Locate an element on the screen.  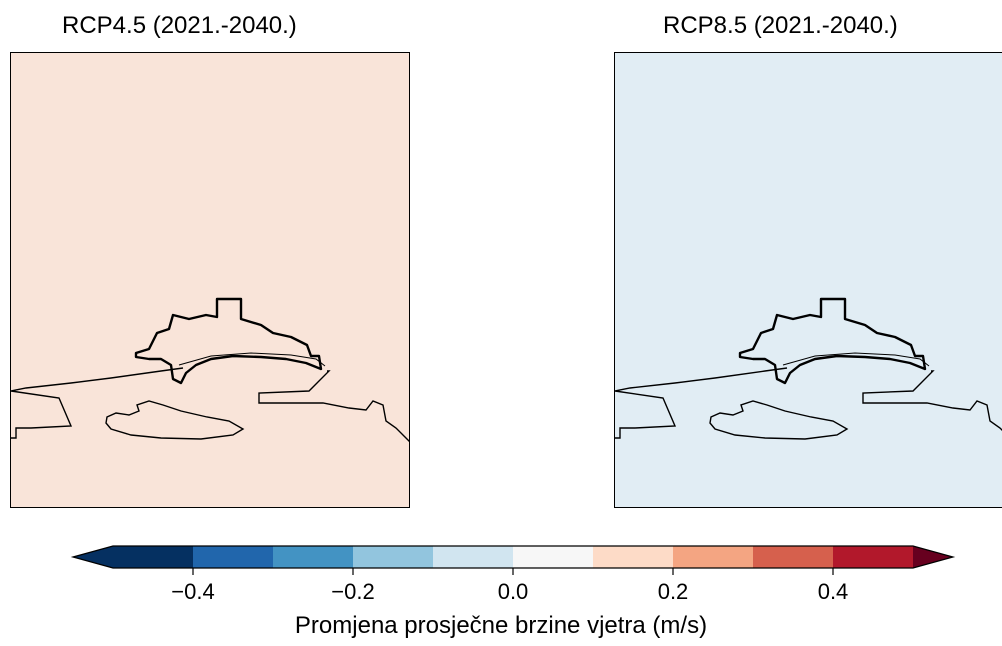
panel-title-rcp45: RCP4.5 (2021.-2040.) is located at coordinates (179, 25).